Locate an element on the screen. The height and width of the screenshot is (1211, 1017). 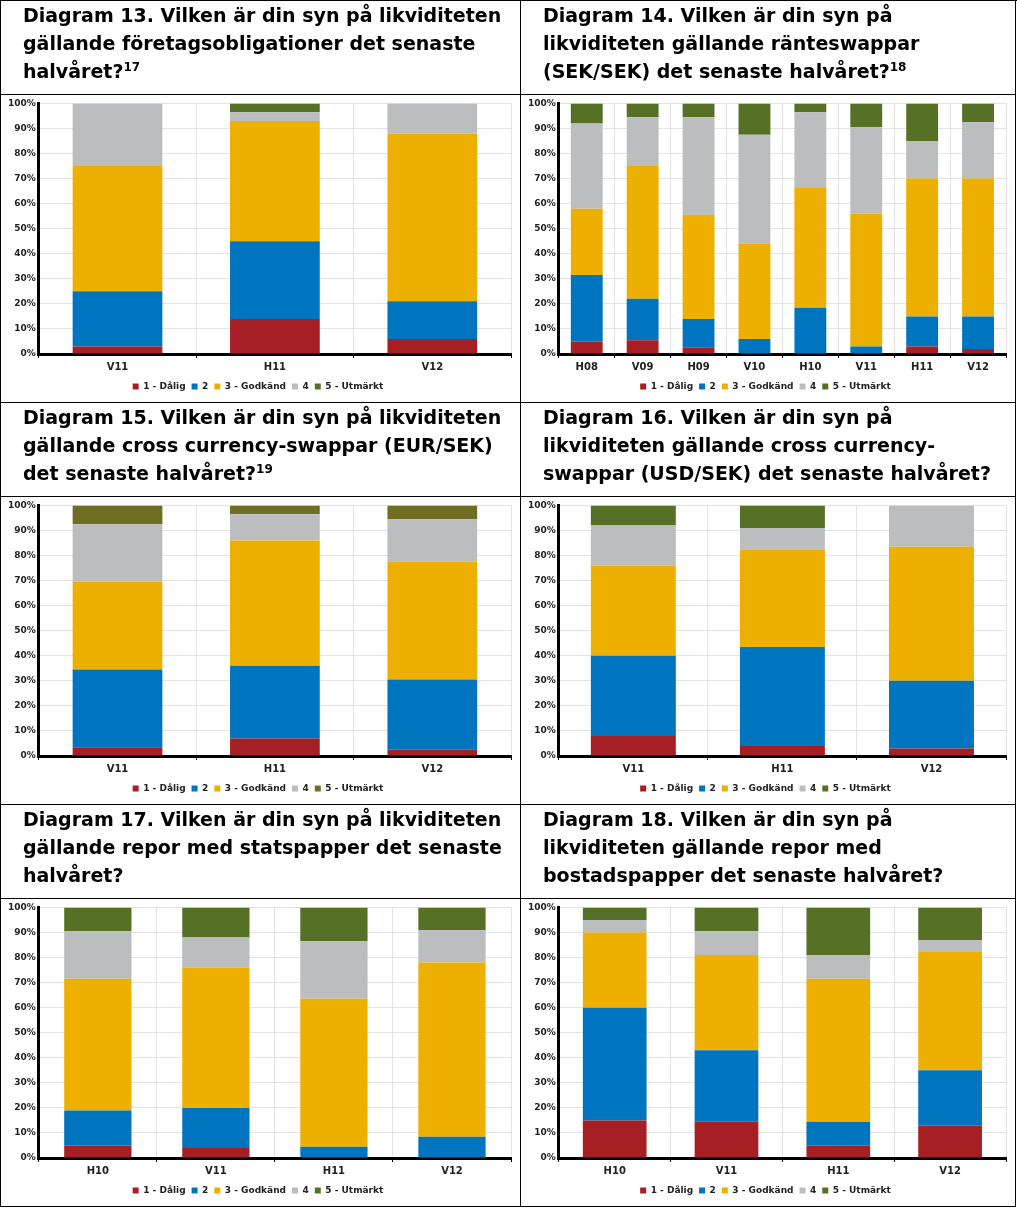
x-tick-label: H09 is located at coordinates (698, 366).